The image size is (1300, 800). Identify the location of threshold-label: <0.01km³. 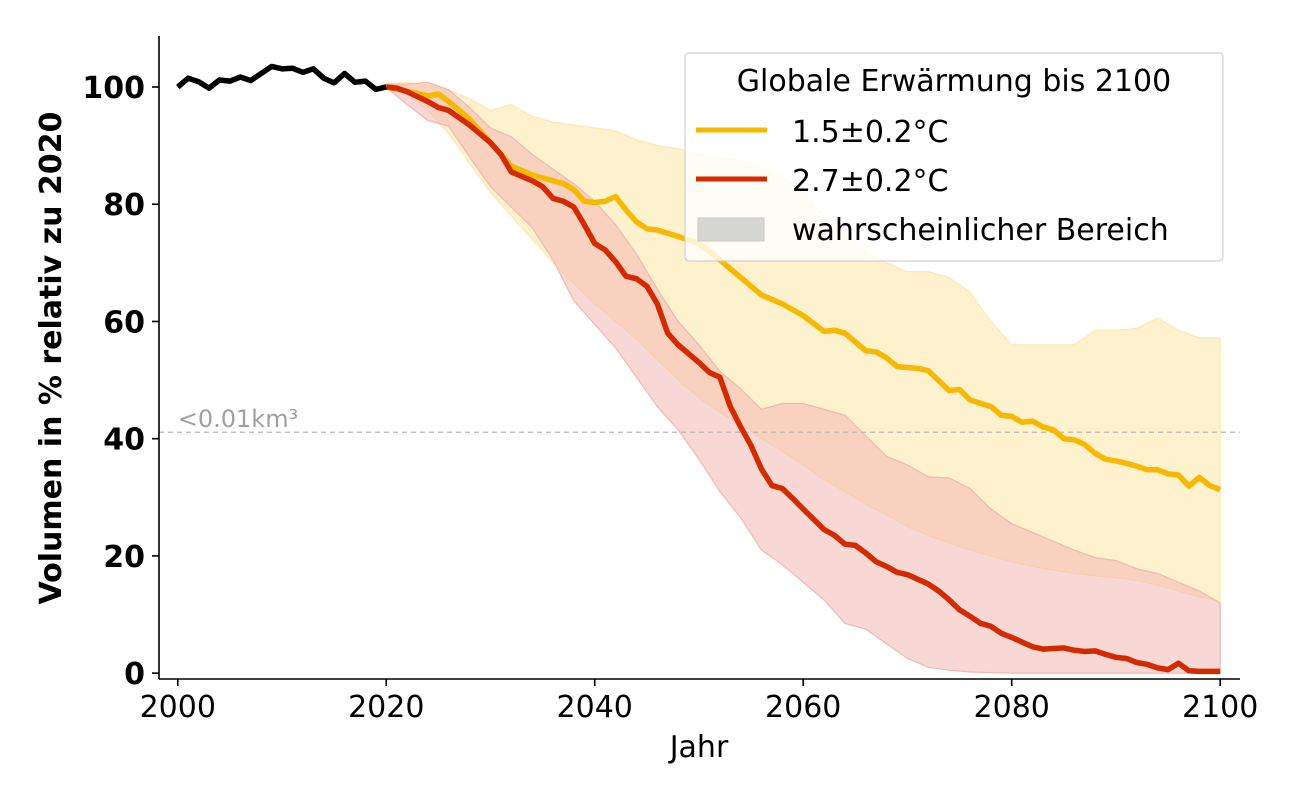
(238, 419).